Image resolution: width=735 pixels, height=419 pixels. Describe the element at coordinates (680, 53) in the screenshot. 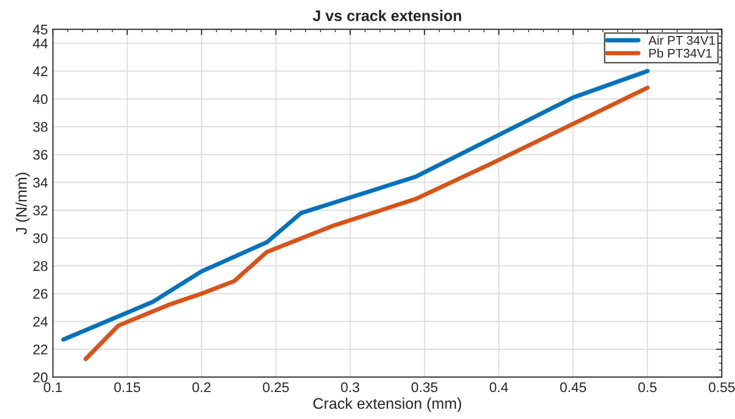

I see `legend-label: Pb PT34V1` at that location.